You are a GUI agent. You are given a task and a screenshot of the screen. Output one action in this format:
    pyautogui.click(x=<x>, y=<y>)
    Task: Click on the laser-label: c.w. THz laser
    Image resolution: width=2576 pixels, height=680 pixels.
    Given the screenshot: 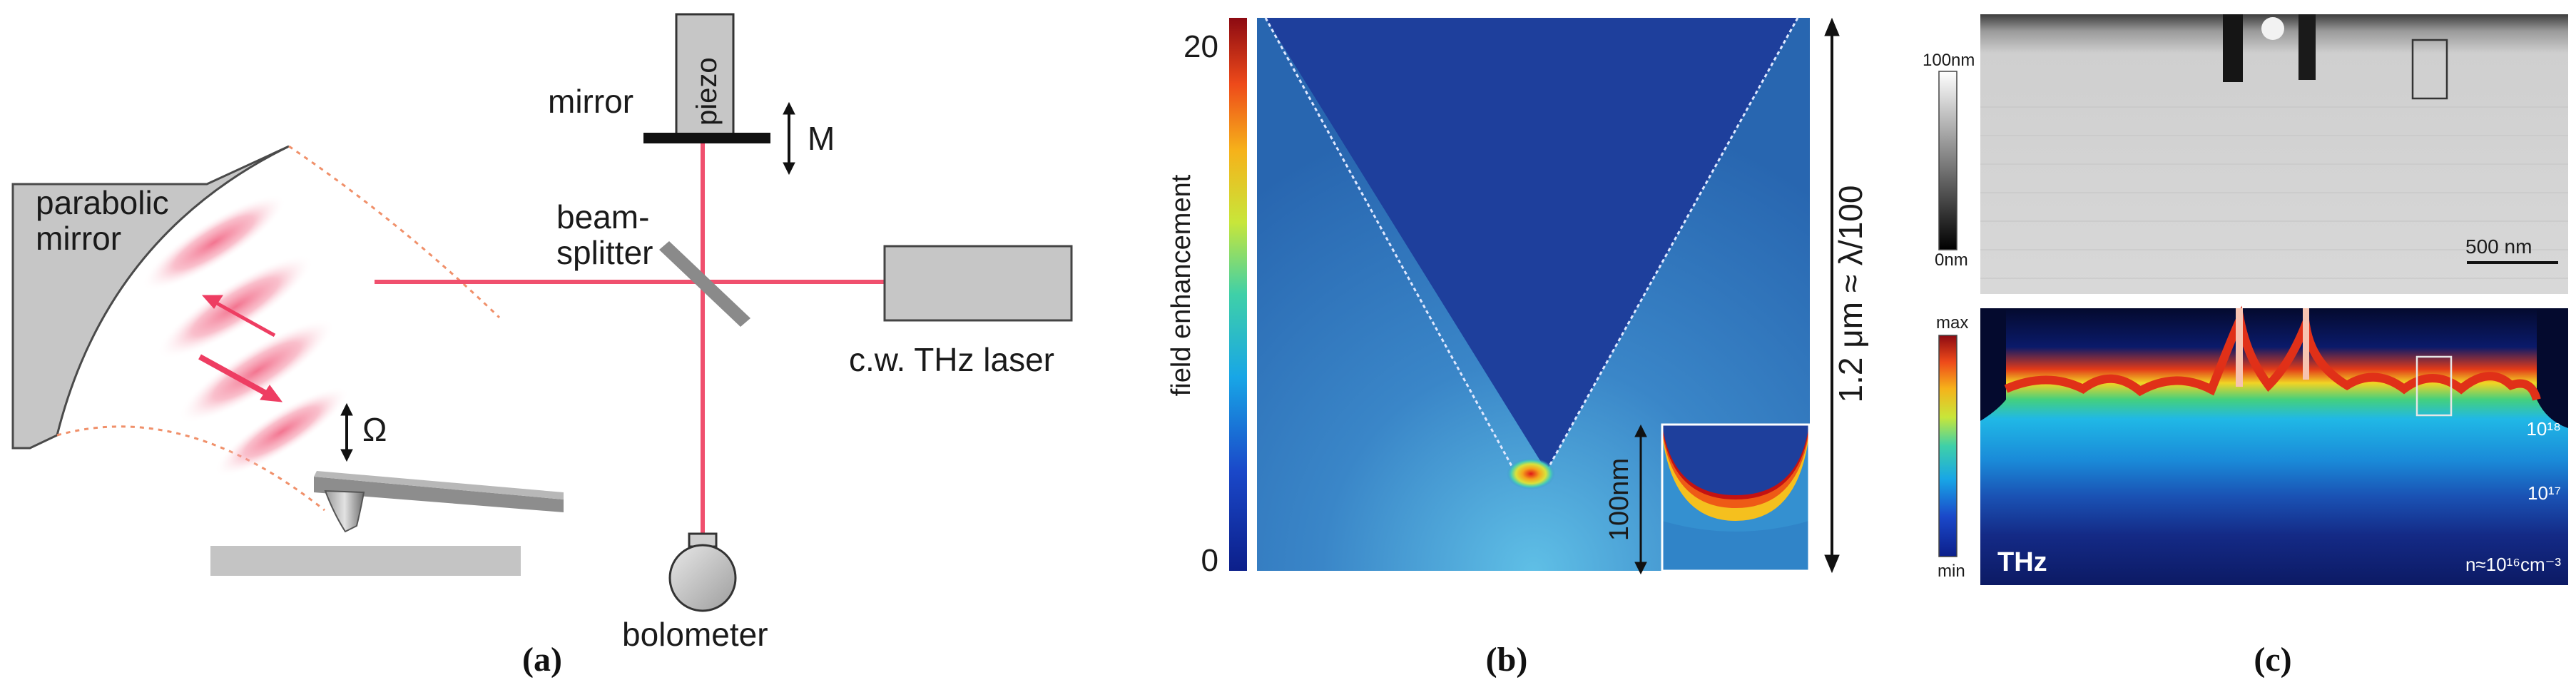 What is the action you would take?
    pyautogui.click(x=951, y=359)
    